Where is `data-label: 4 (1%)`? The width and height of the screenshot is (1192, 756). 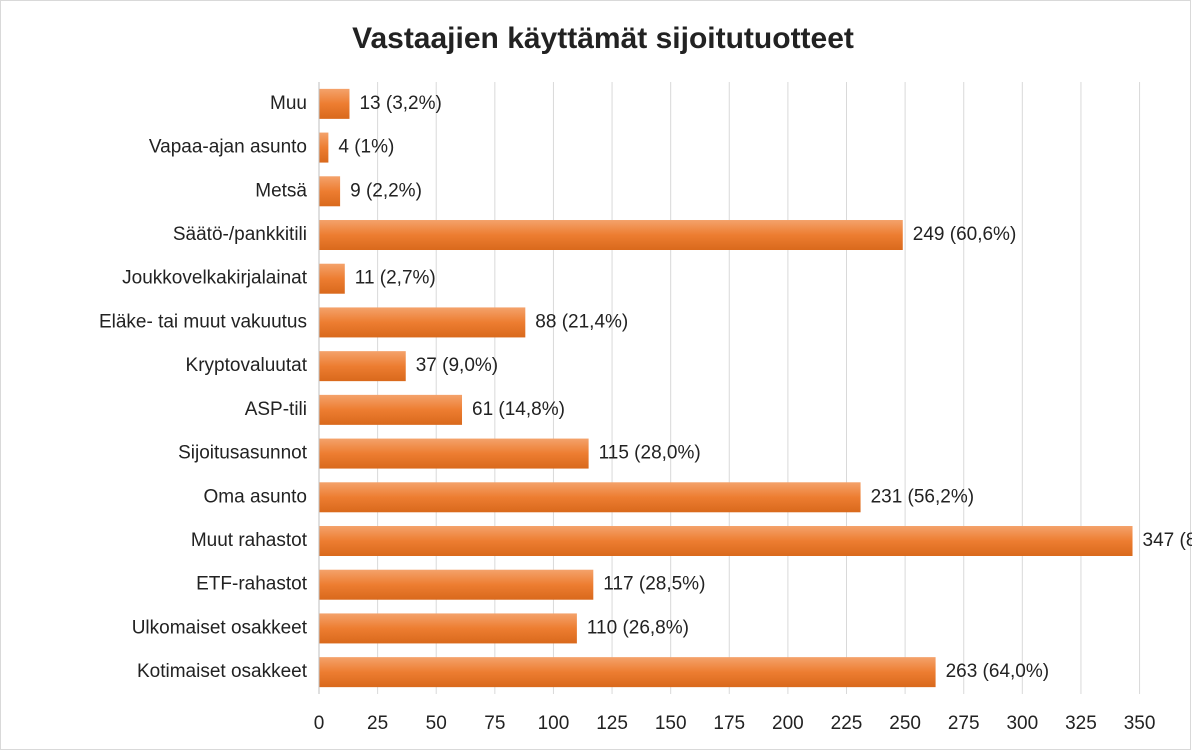
data-label: 4 (1%) is located at coordinates (366, 147).